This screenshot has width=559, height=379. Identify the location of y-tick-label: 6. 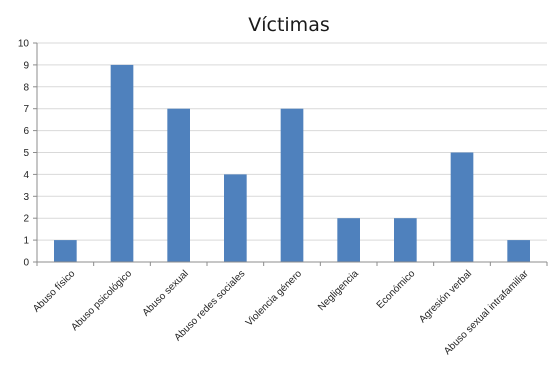
(26, 131).